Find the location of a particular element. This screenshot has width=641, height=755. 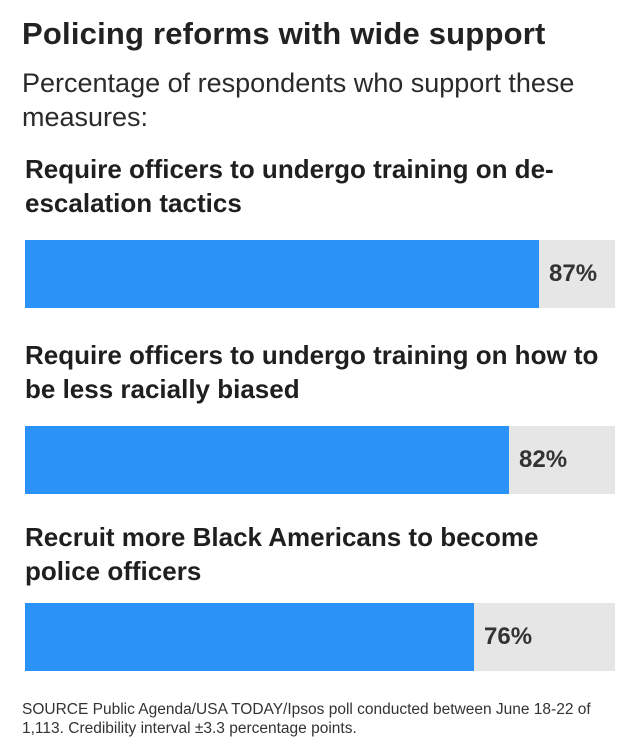

bar-track-deescalation: 87% is located at coordinates (320, 274).